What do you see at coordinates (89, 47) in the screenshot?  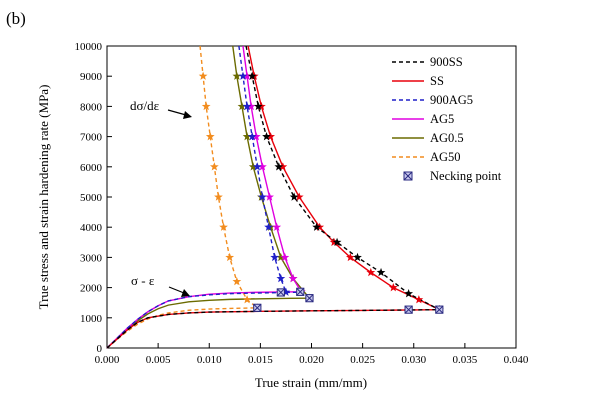 I see `y-tick-label: 10000` at bounding box center [89, 47].